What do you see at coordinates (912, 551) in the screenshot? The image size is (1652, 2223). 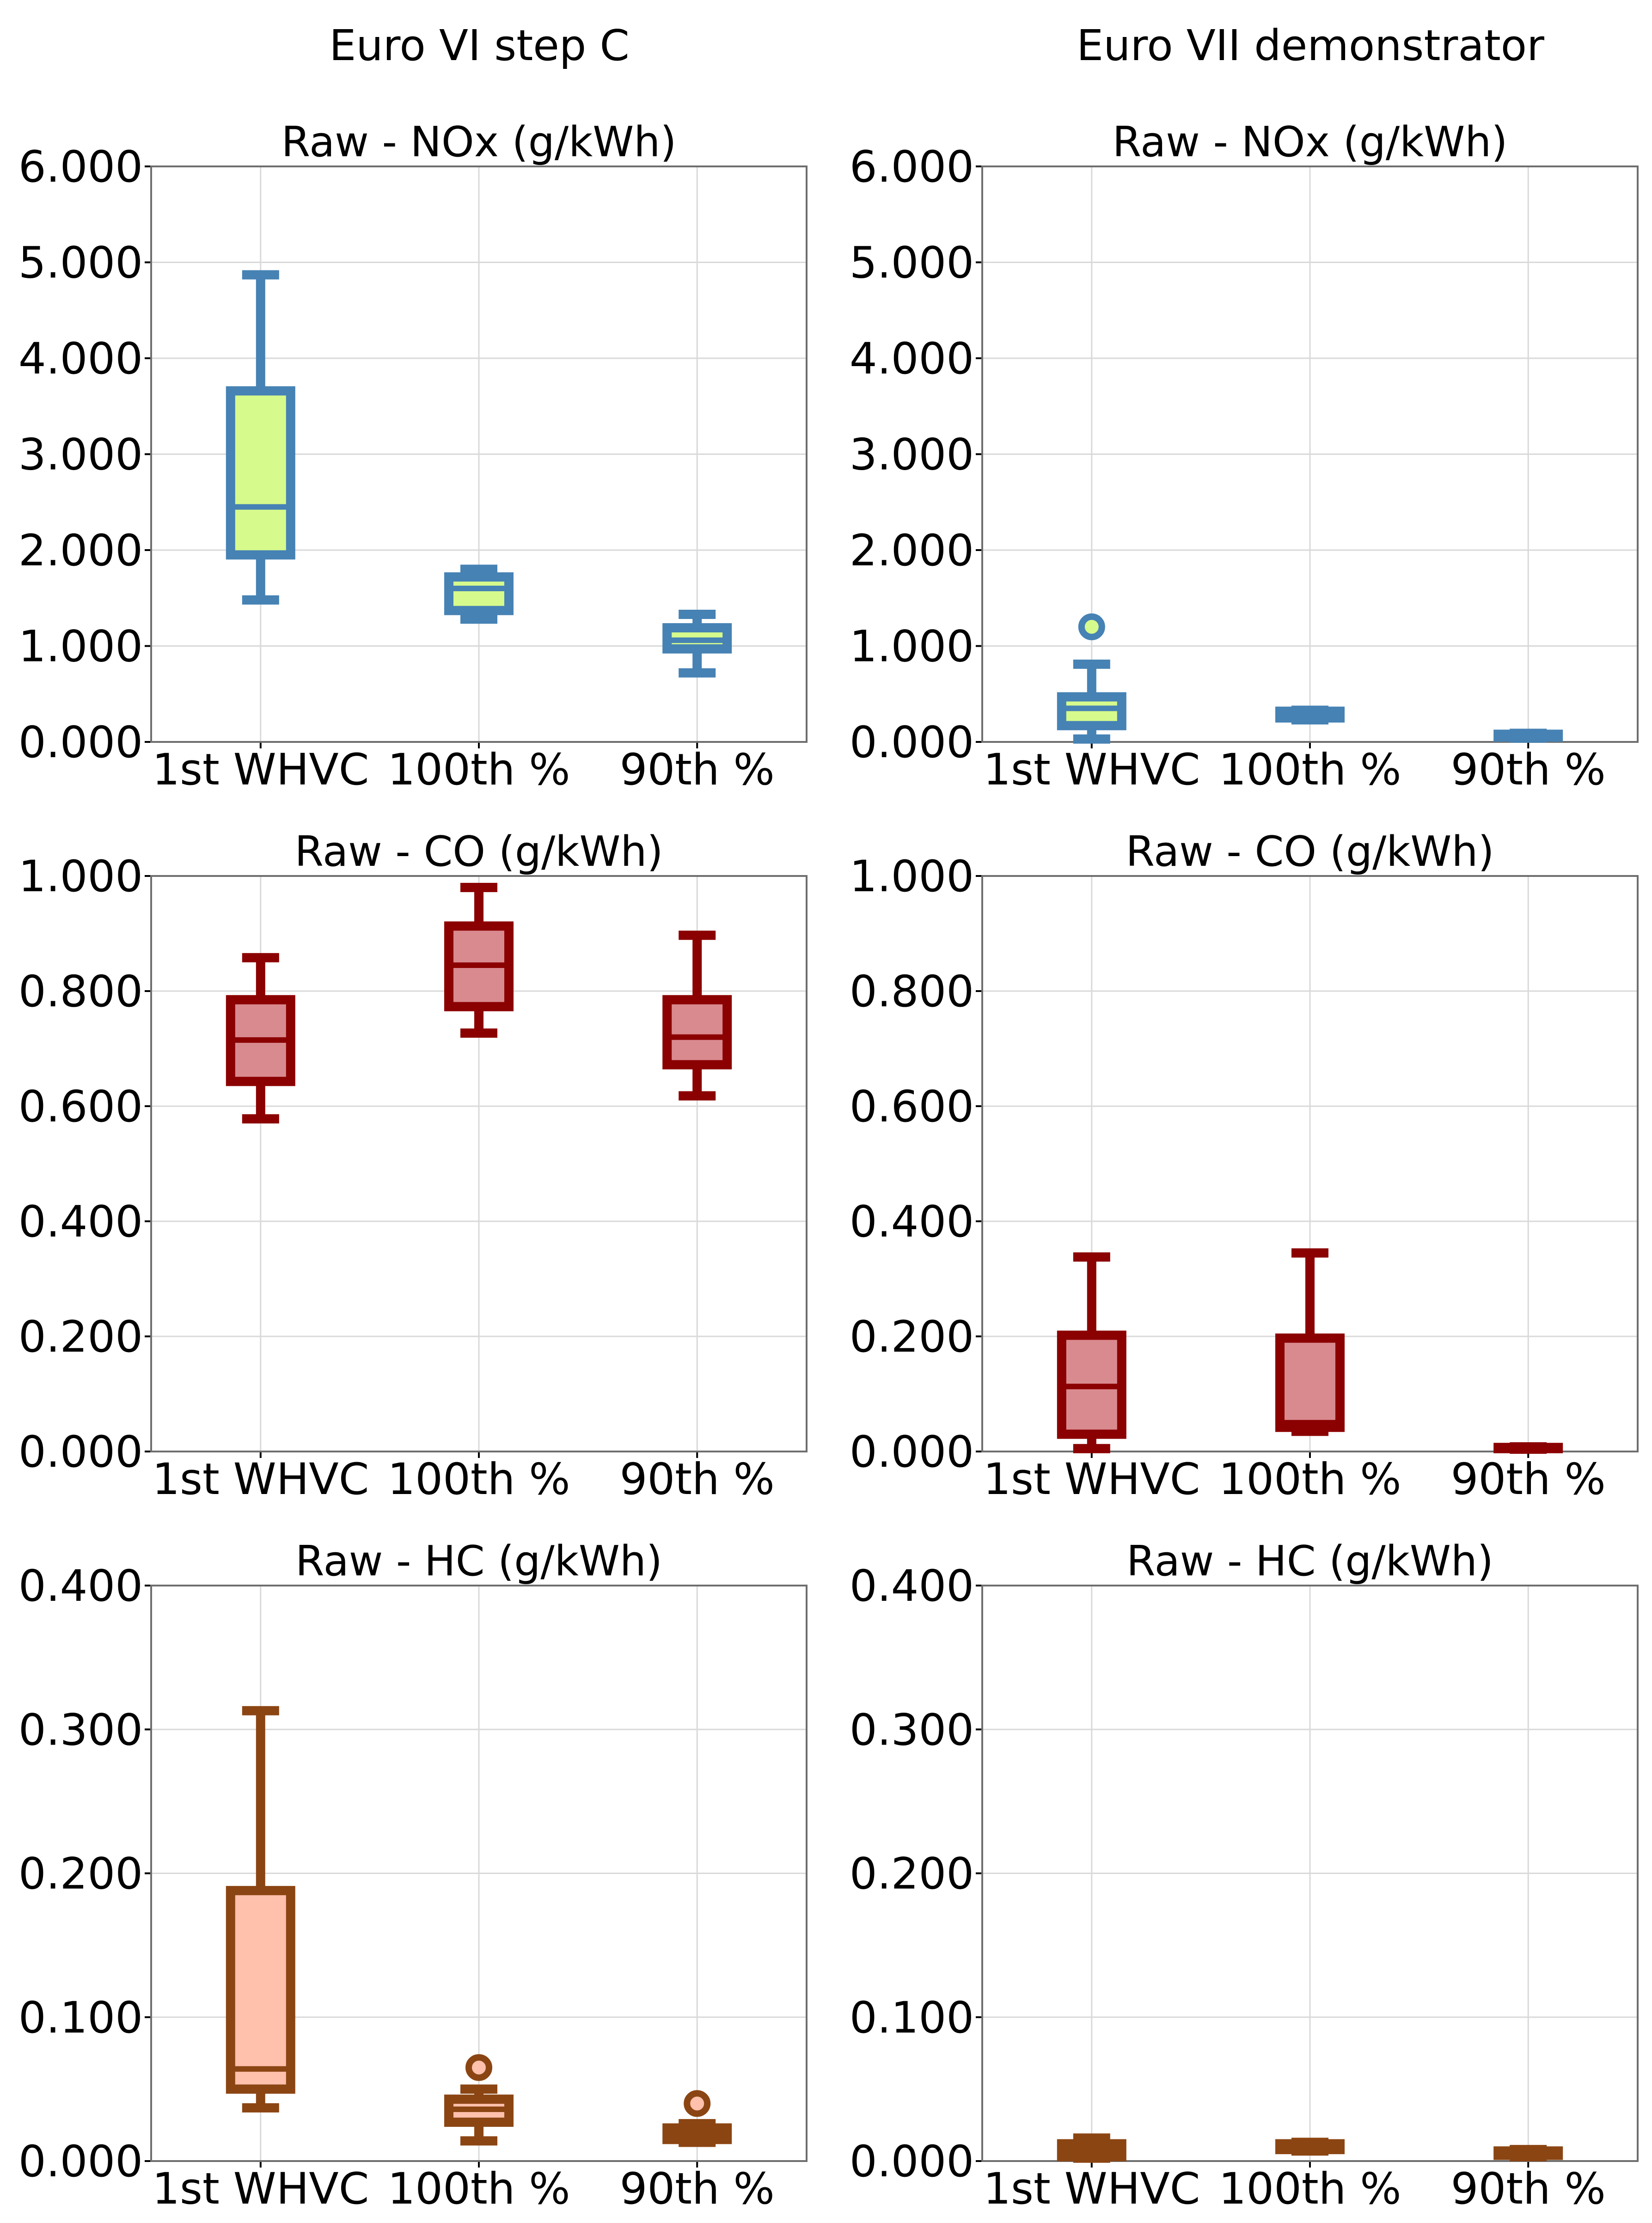 I see `y-tick-label: 2.000` at bounding box center [912, 551].